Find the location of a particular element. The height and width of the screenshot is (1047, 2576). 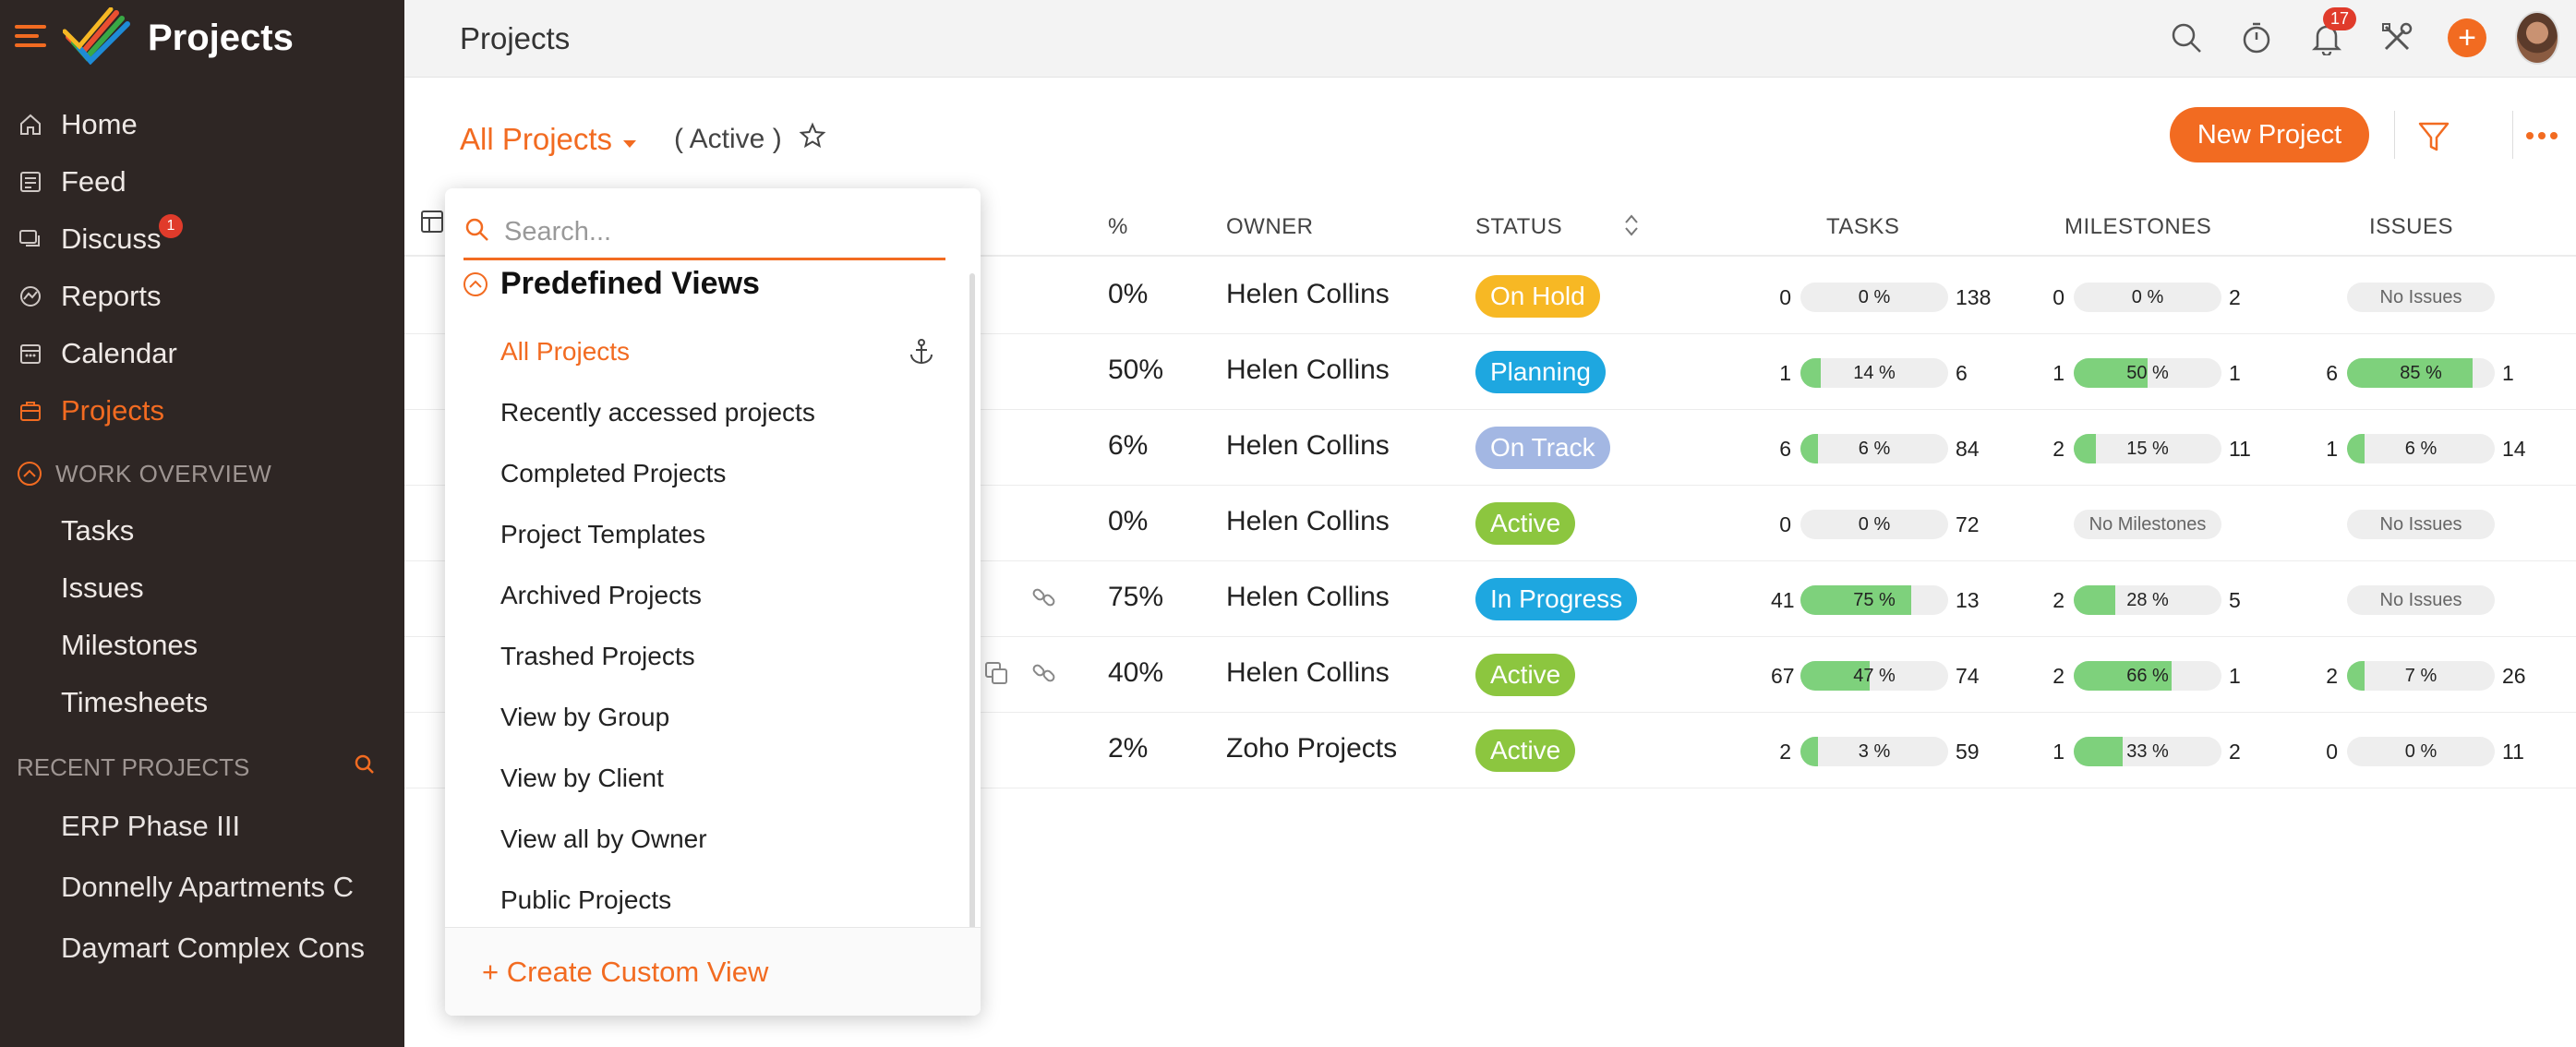

tasks-progress-fill is located at coordinates (1855, 600).